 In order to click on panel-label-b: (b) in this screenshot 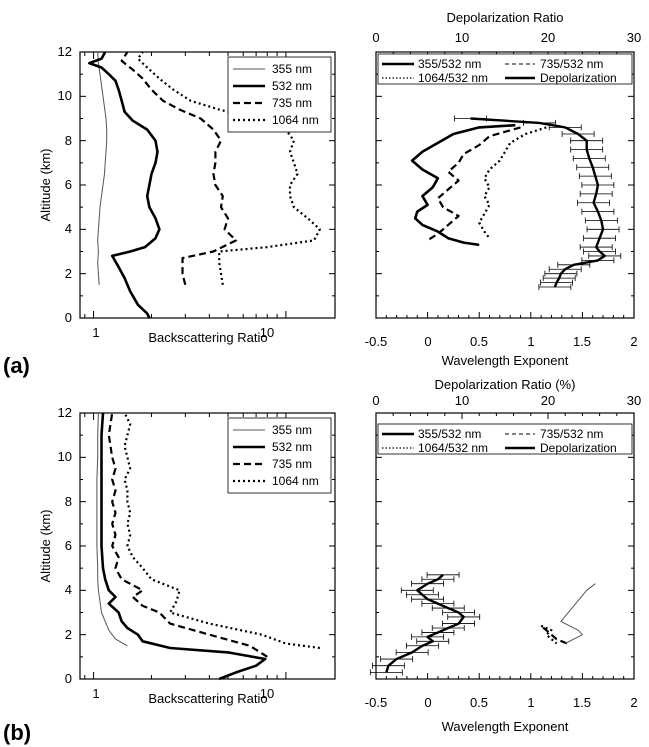, I will do `click(17, 732)`.